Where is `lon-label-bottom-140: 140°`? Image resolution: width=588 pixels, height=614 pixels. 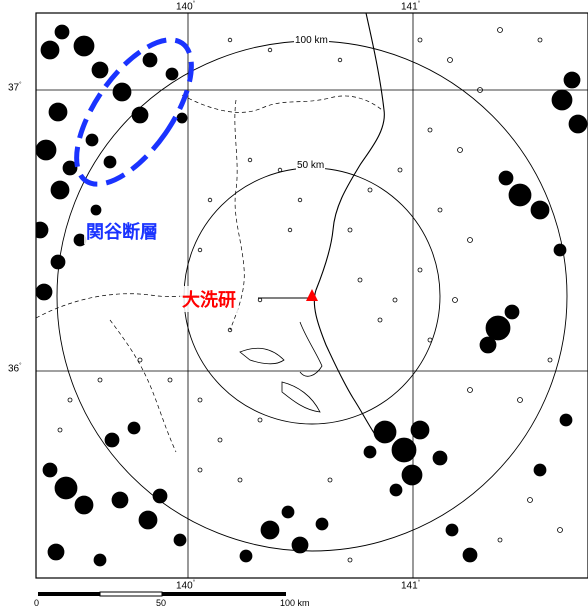
lon-label-bottom-140: 140° is located at coordinates (186, 586).